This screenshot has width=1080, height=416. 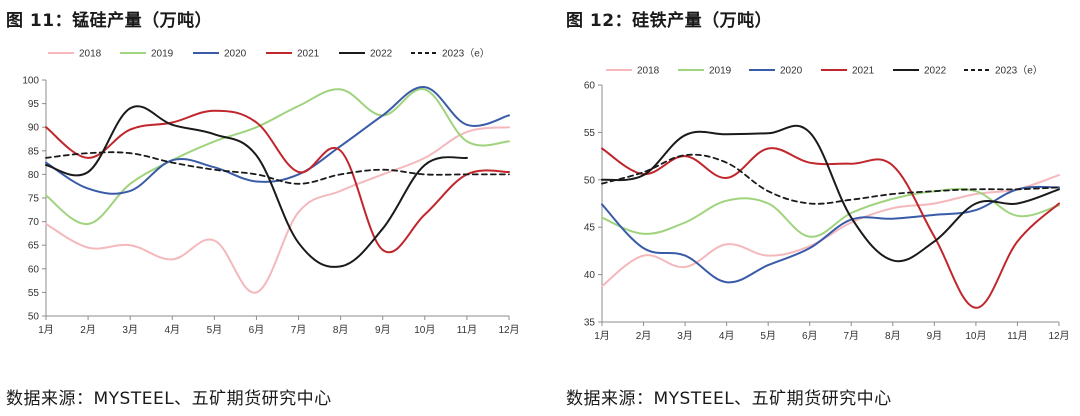 I want to click on series-line-2022, so click(x=830, y=193).